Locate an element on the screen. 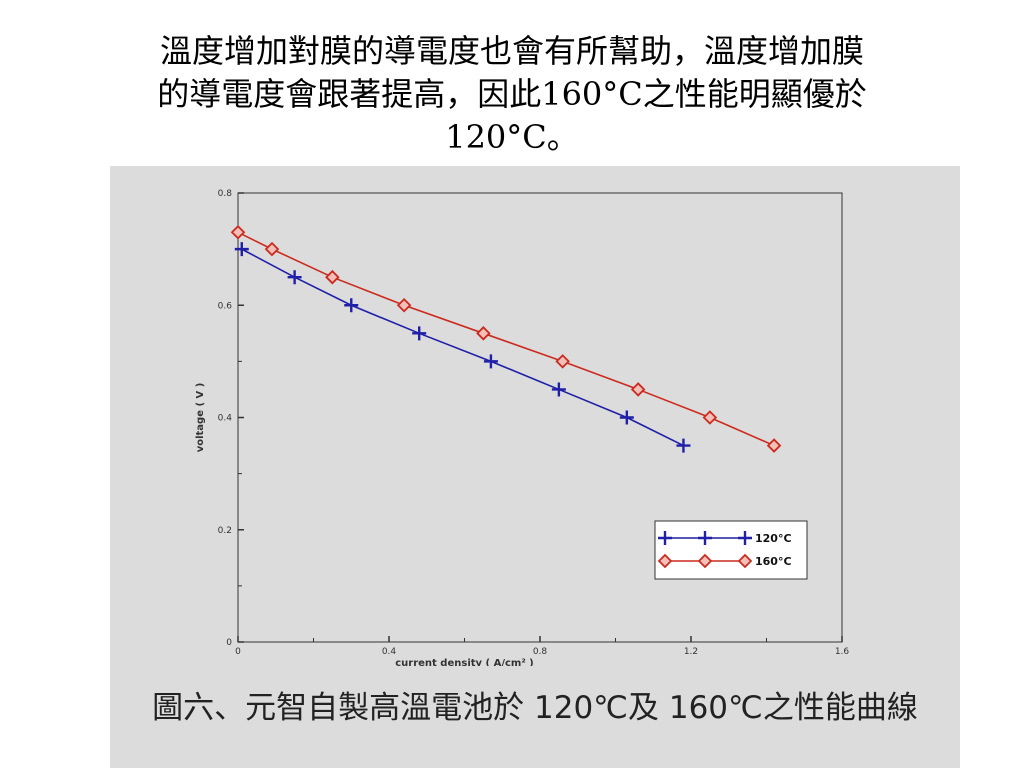 This screenshot has height=768, width=1024. y-axis-label: voltage ( V ) is located at coordinates (200, 418).